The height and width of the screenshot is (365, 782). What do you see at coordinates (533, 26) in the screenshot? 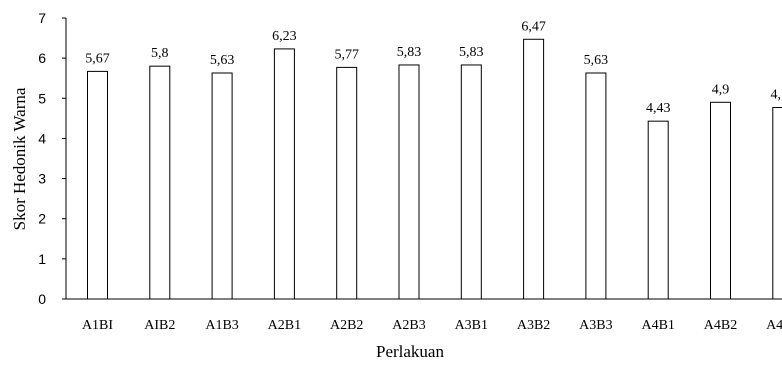
I see `data-label: 6,47` at bounding box center [533, 26].